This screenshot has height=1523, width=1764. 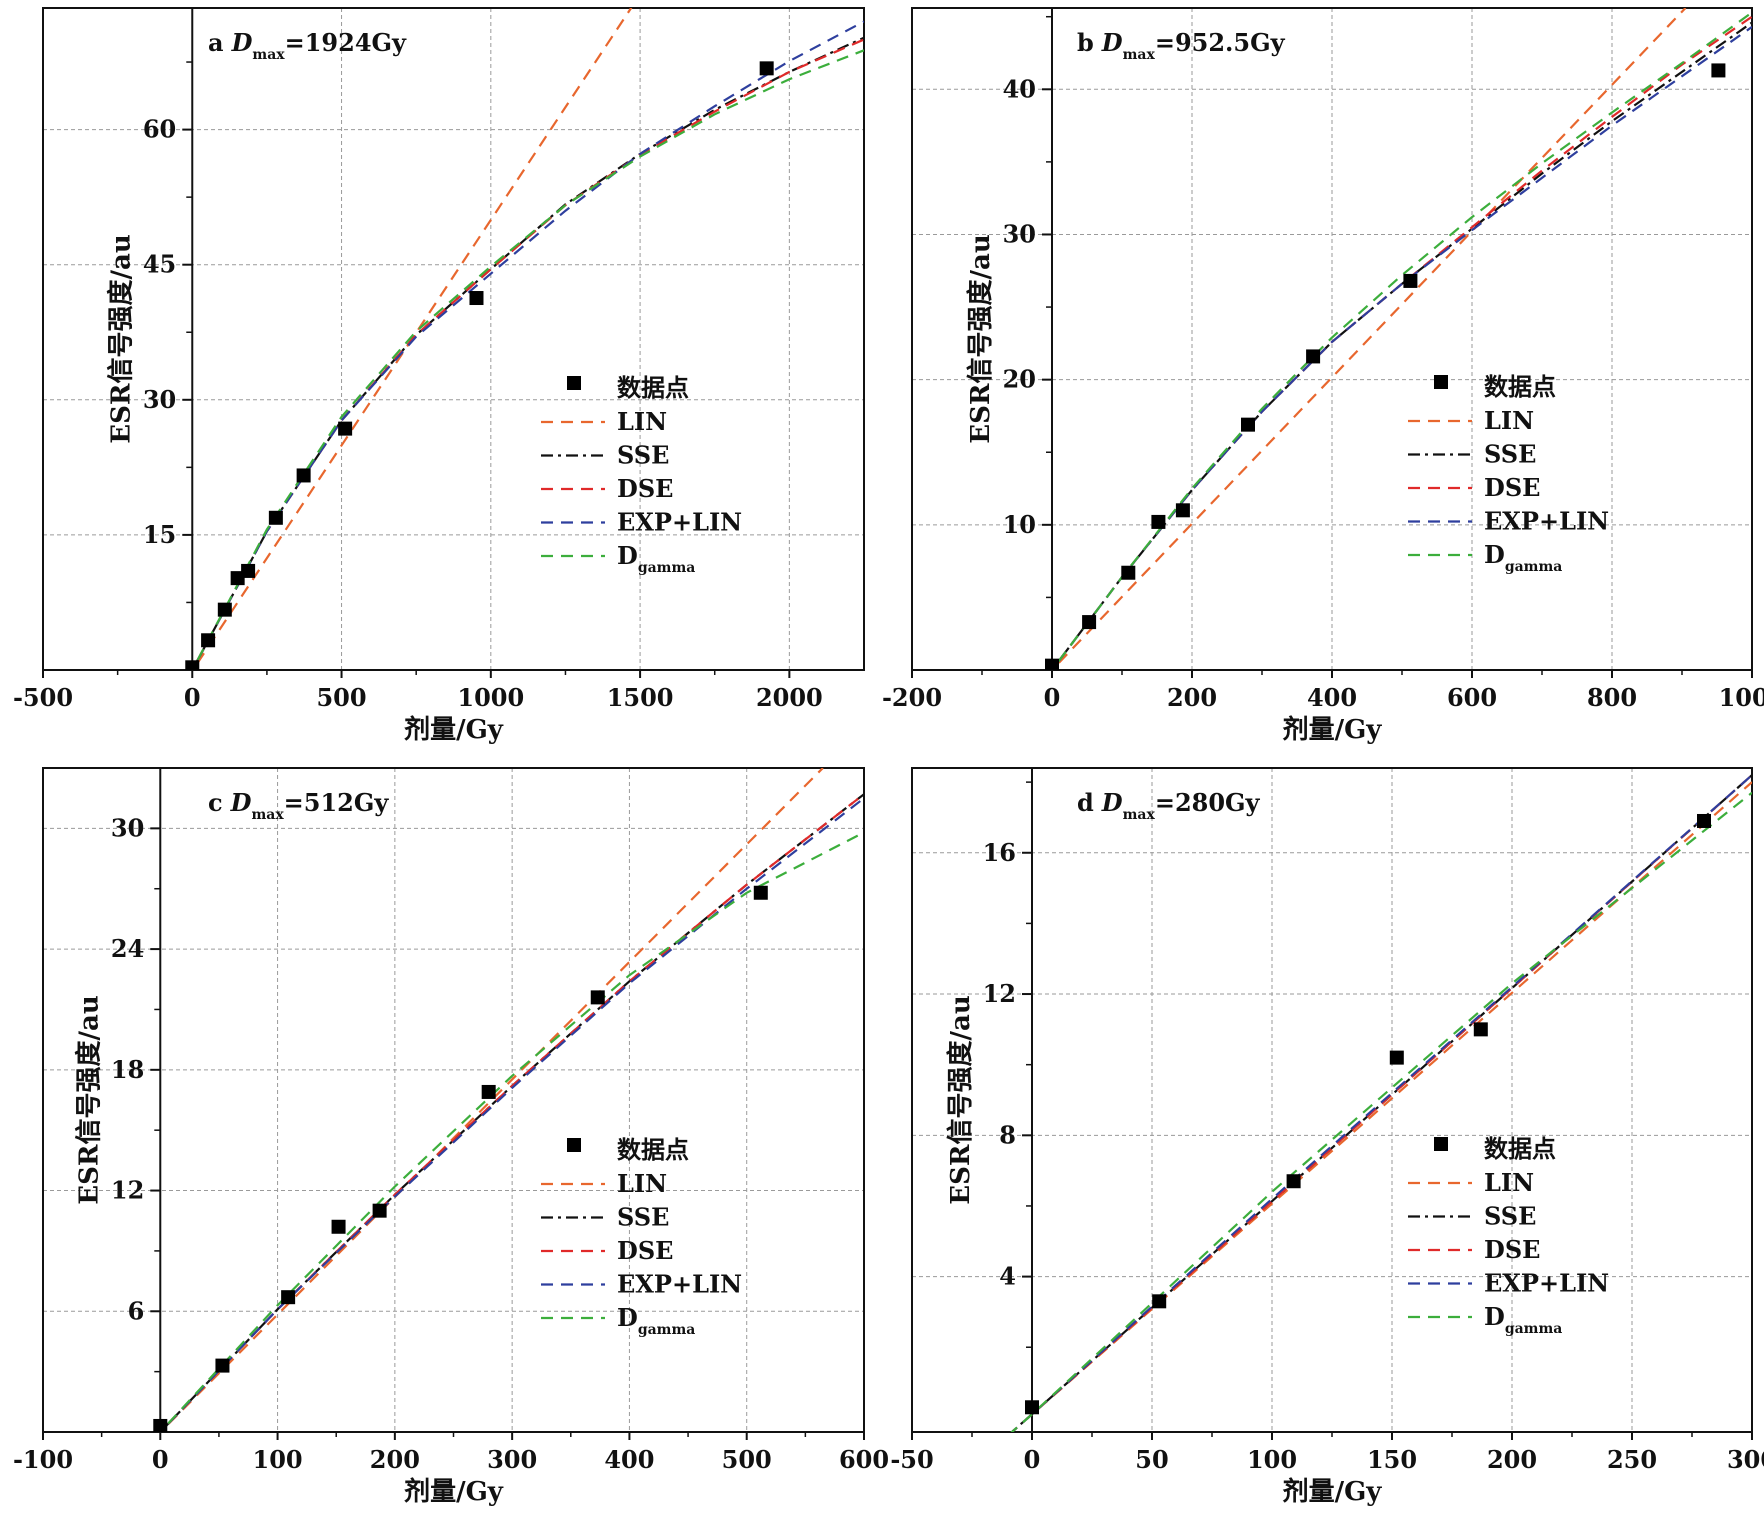 What do you see at coordinates (216, 42) in the screenshot?
I see `panel-letter: a` at bounding box center [216, 42].